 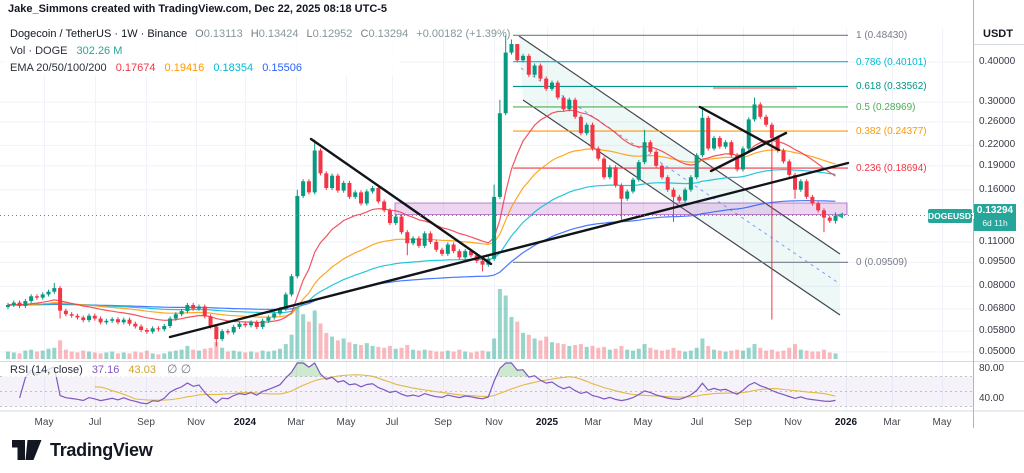 What do you see at coordinates (997, 145) in the screenshot?
I see `price-tick-label: 0.22000` at bounding box center [997, 145].